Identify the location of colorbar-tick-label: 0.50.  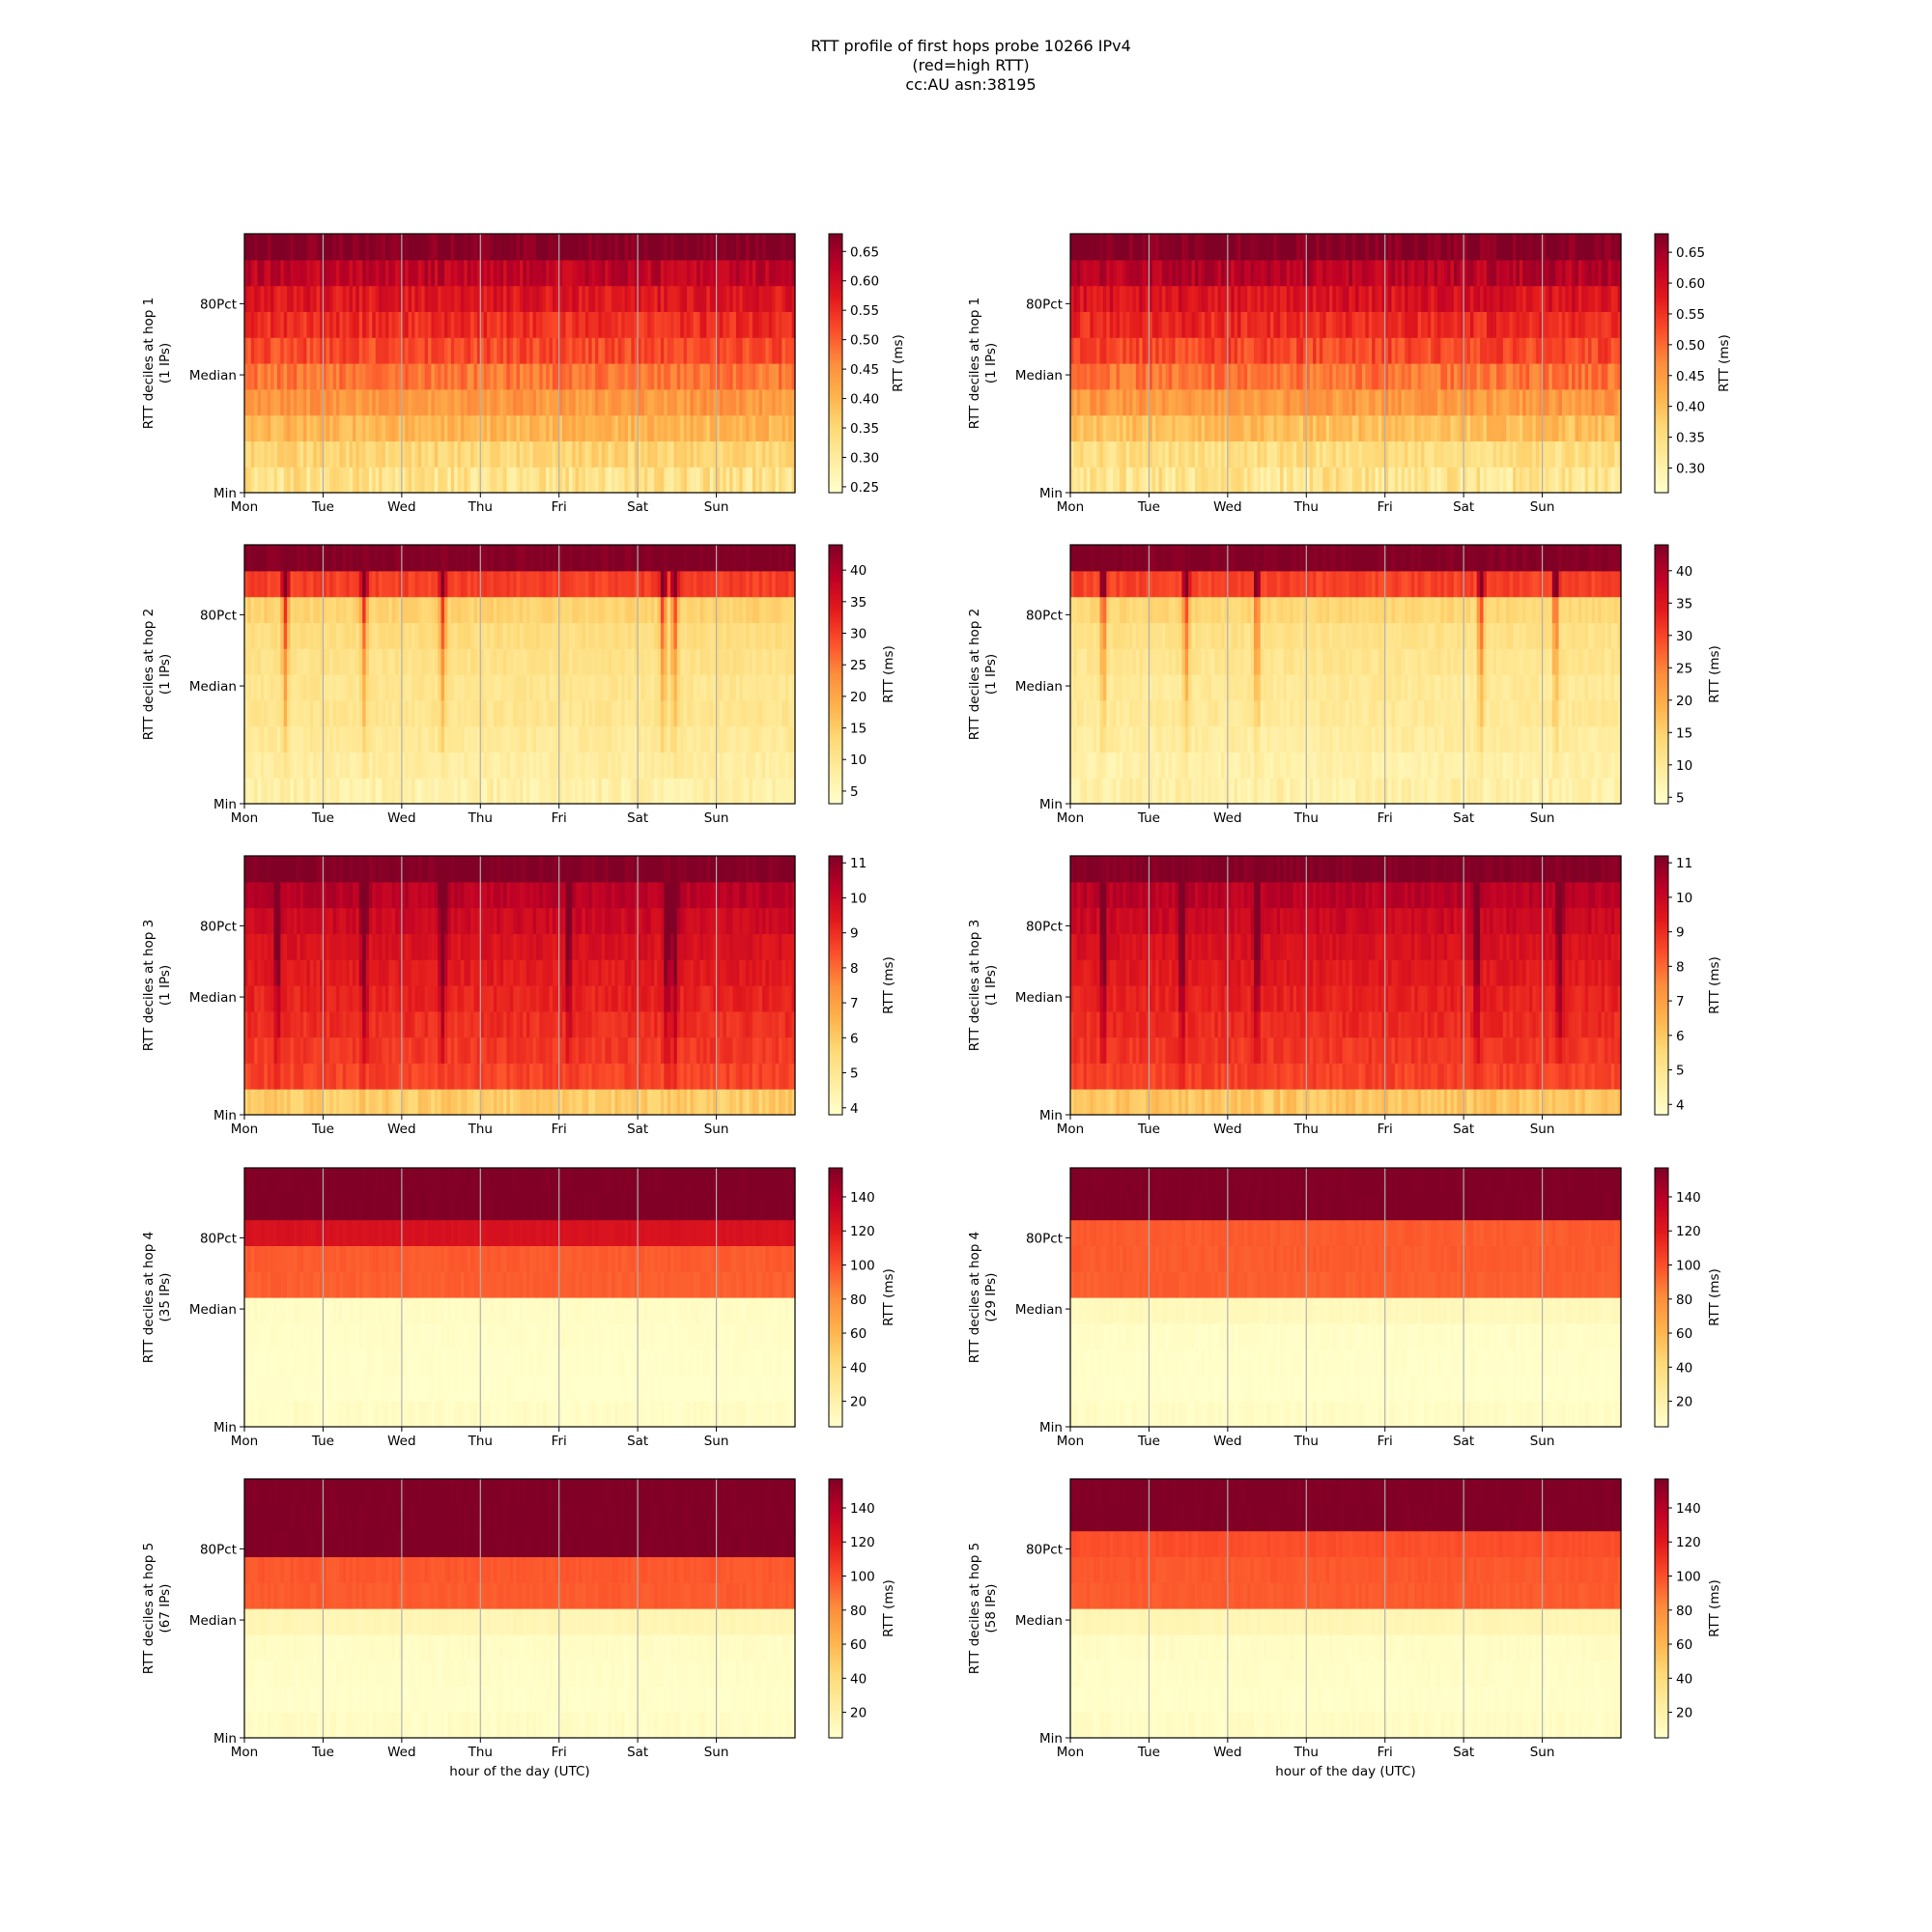
(864, 341).